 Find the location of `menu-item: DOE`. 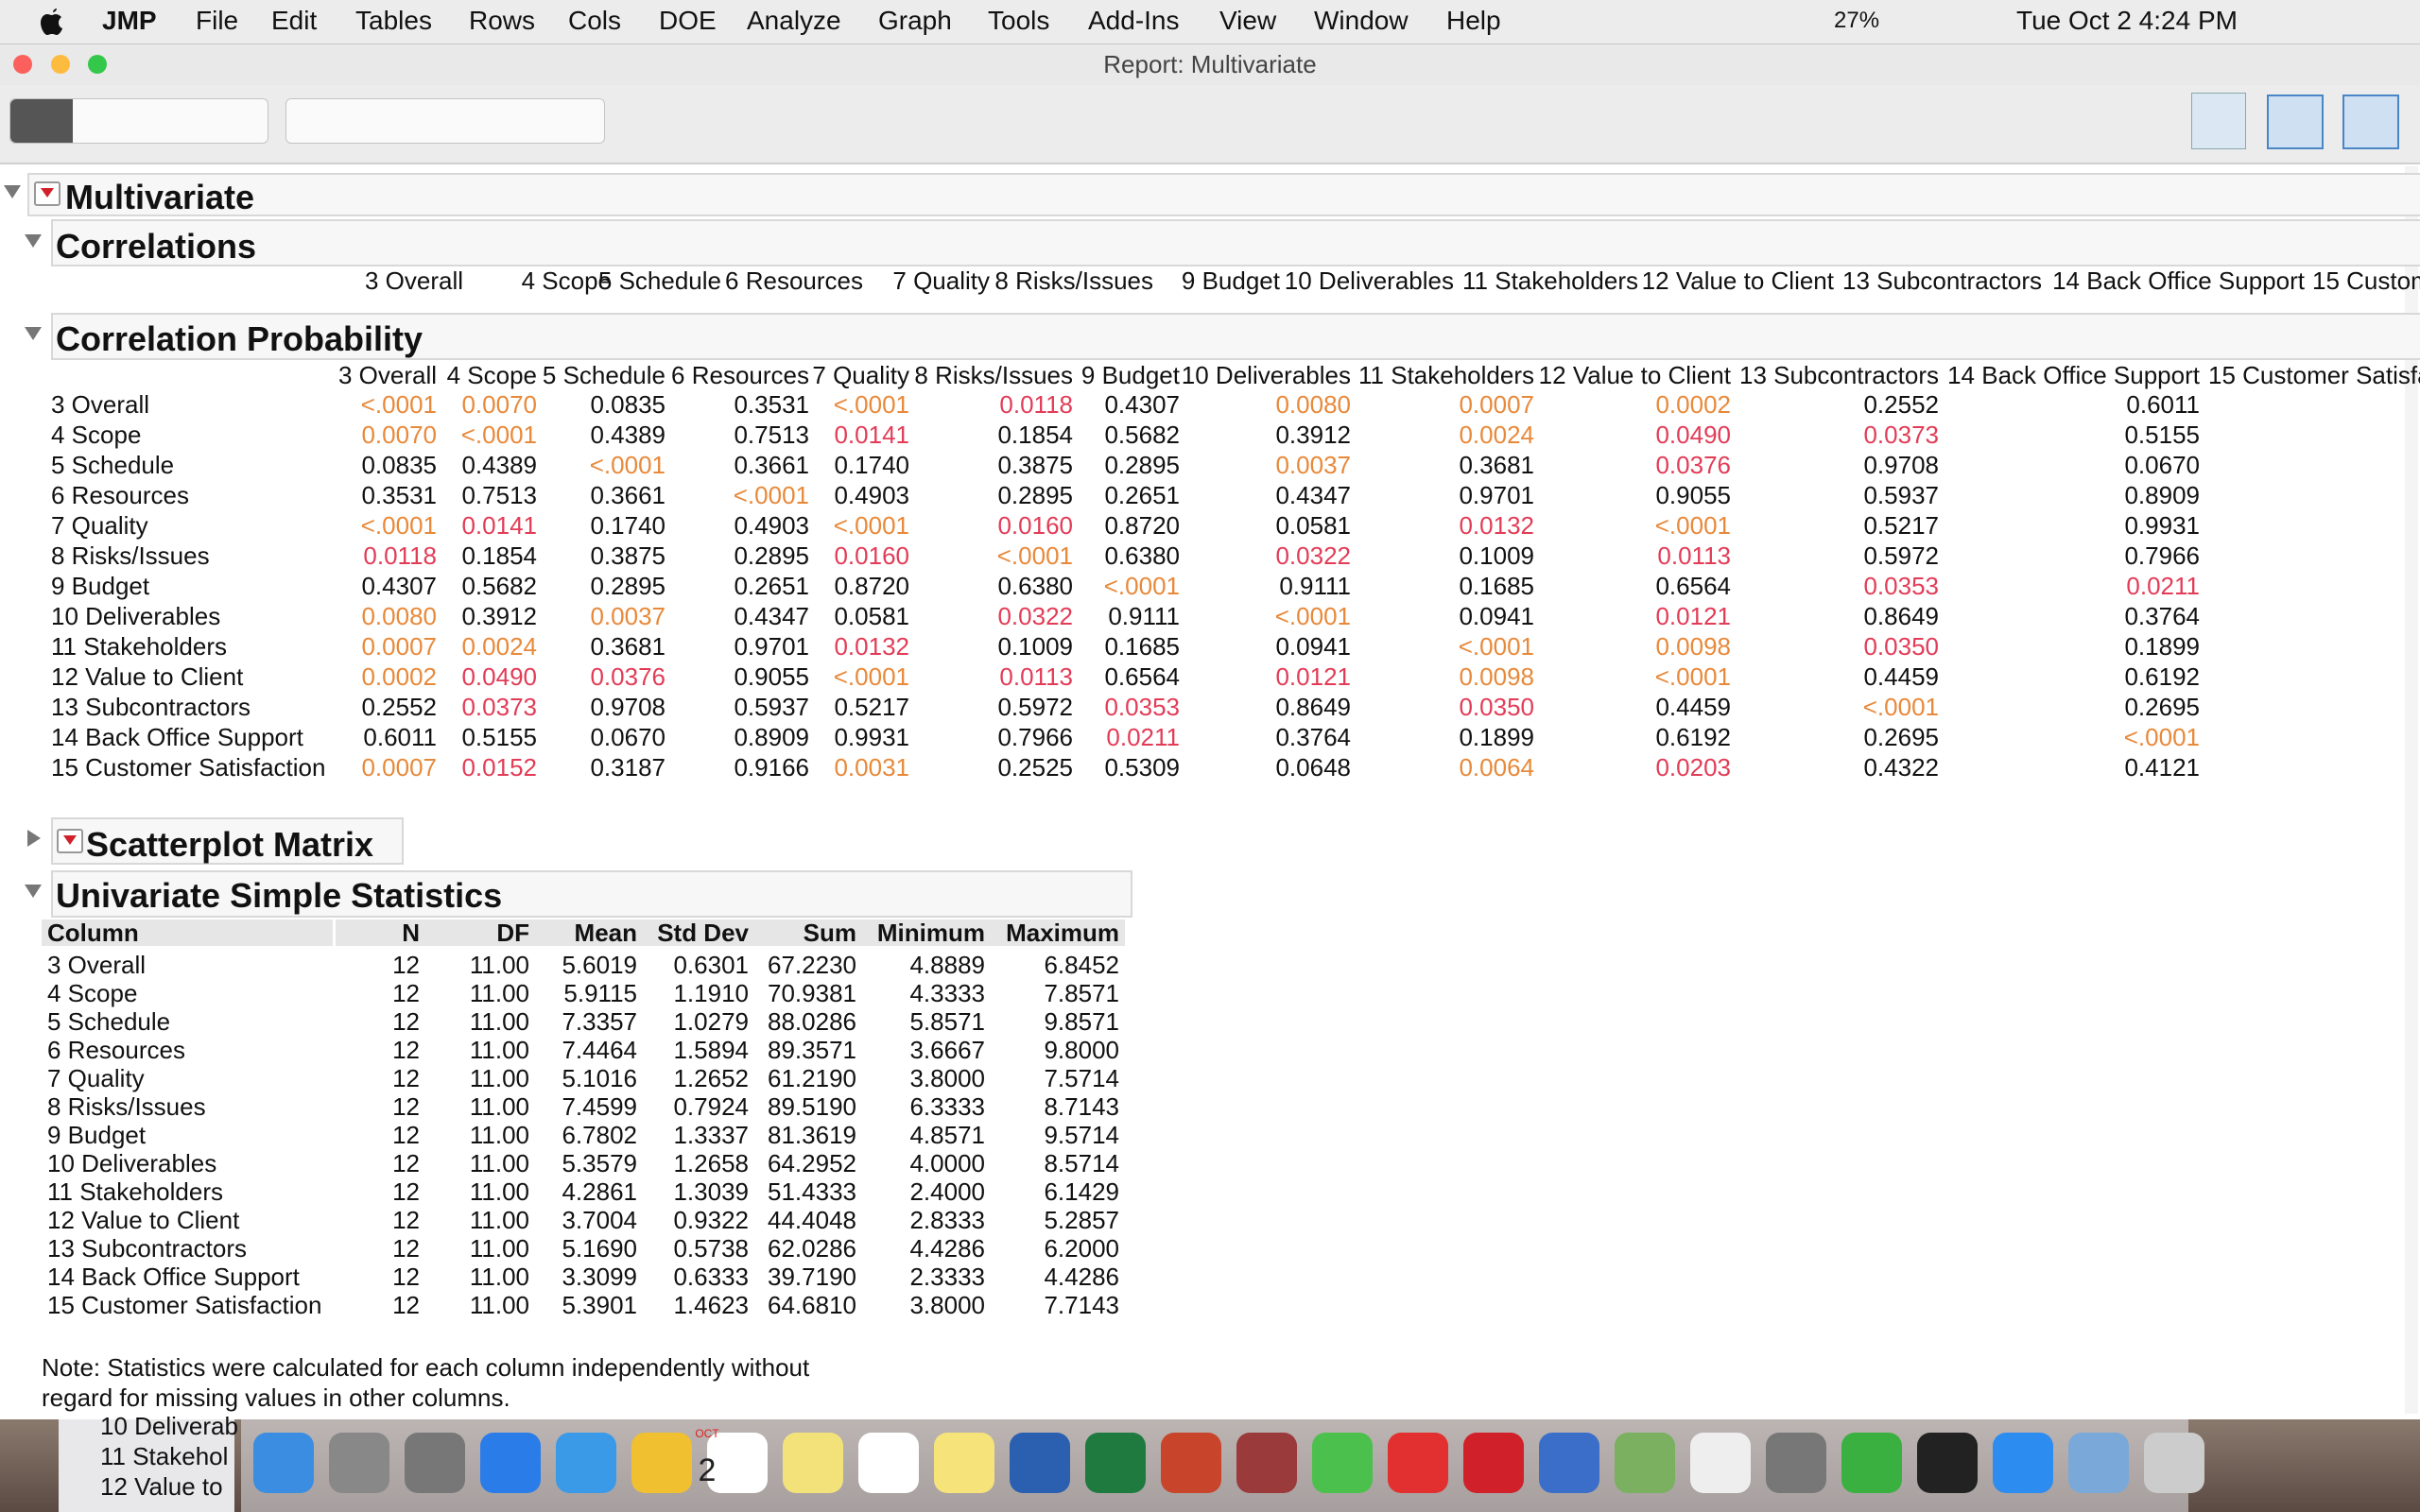

menu-item: DOE is located at coordinates (688, 20).